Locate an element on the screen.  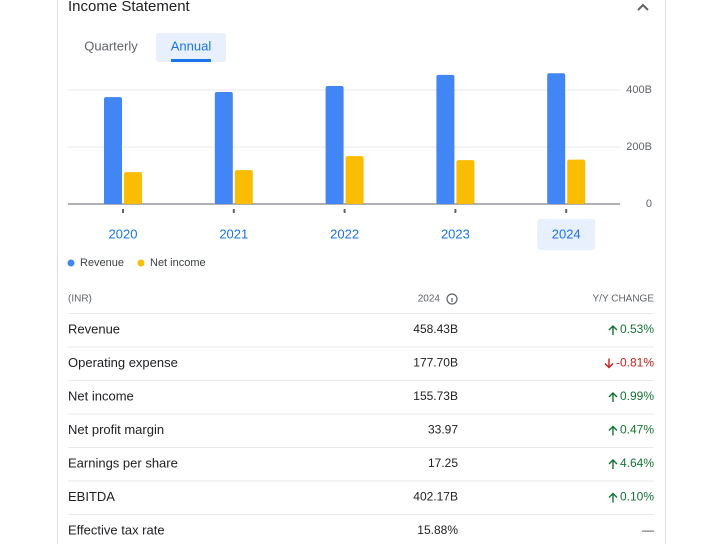
table-header: Y/Y CHANGE is located at coordinates (624, 299).